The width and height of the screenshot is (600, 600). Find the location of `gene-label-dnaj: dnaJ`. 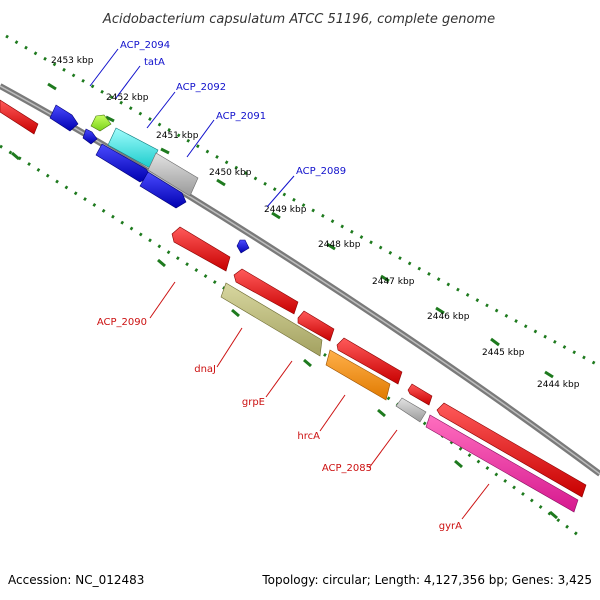

gene-label-dnaj: dnaJ is located at coordinates (205, 369).